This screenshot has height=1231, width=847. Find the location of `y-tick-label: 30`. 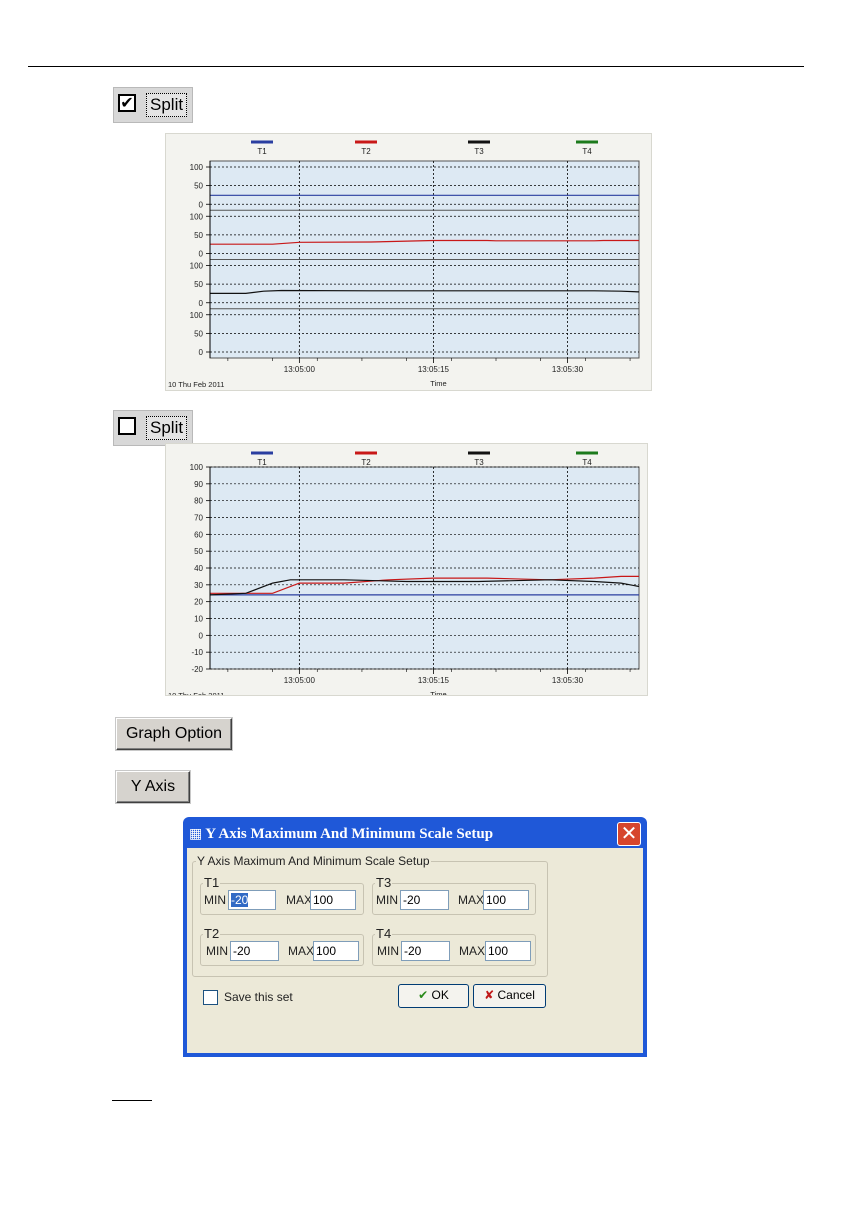

y-tick-label: 30 is located at coordinates (198, 585).